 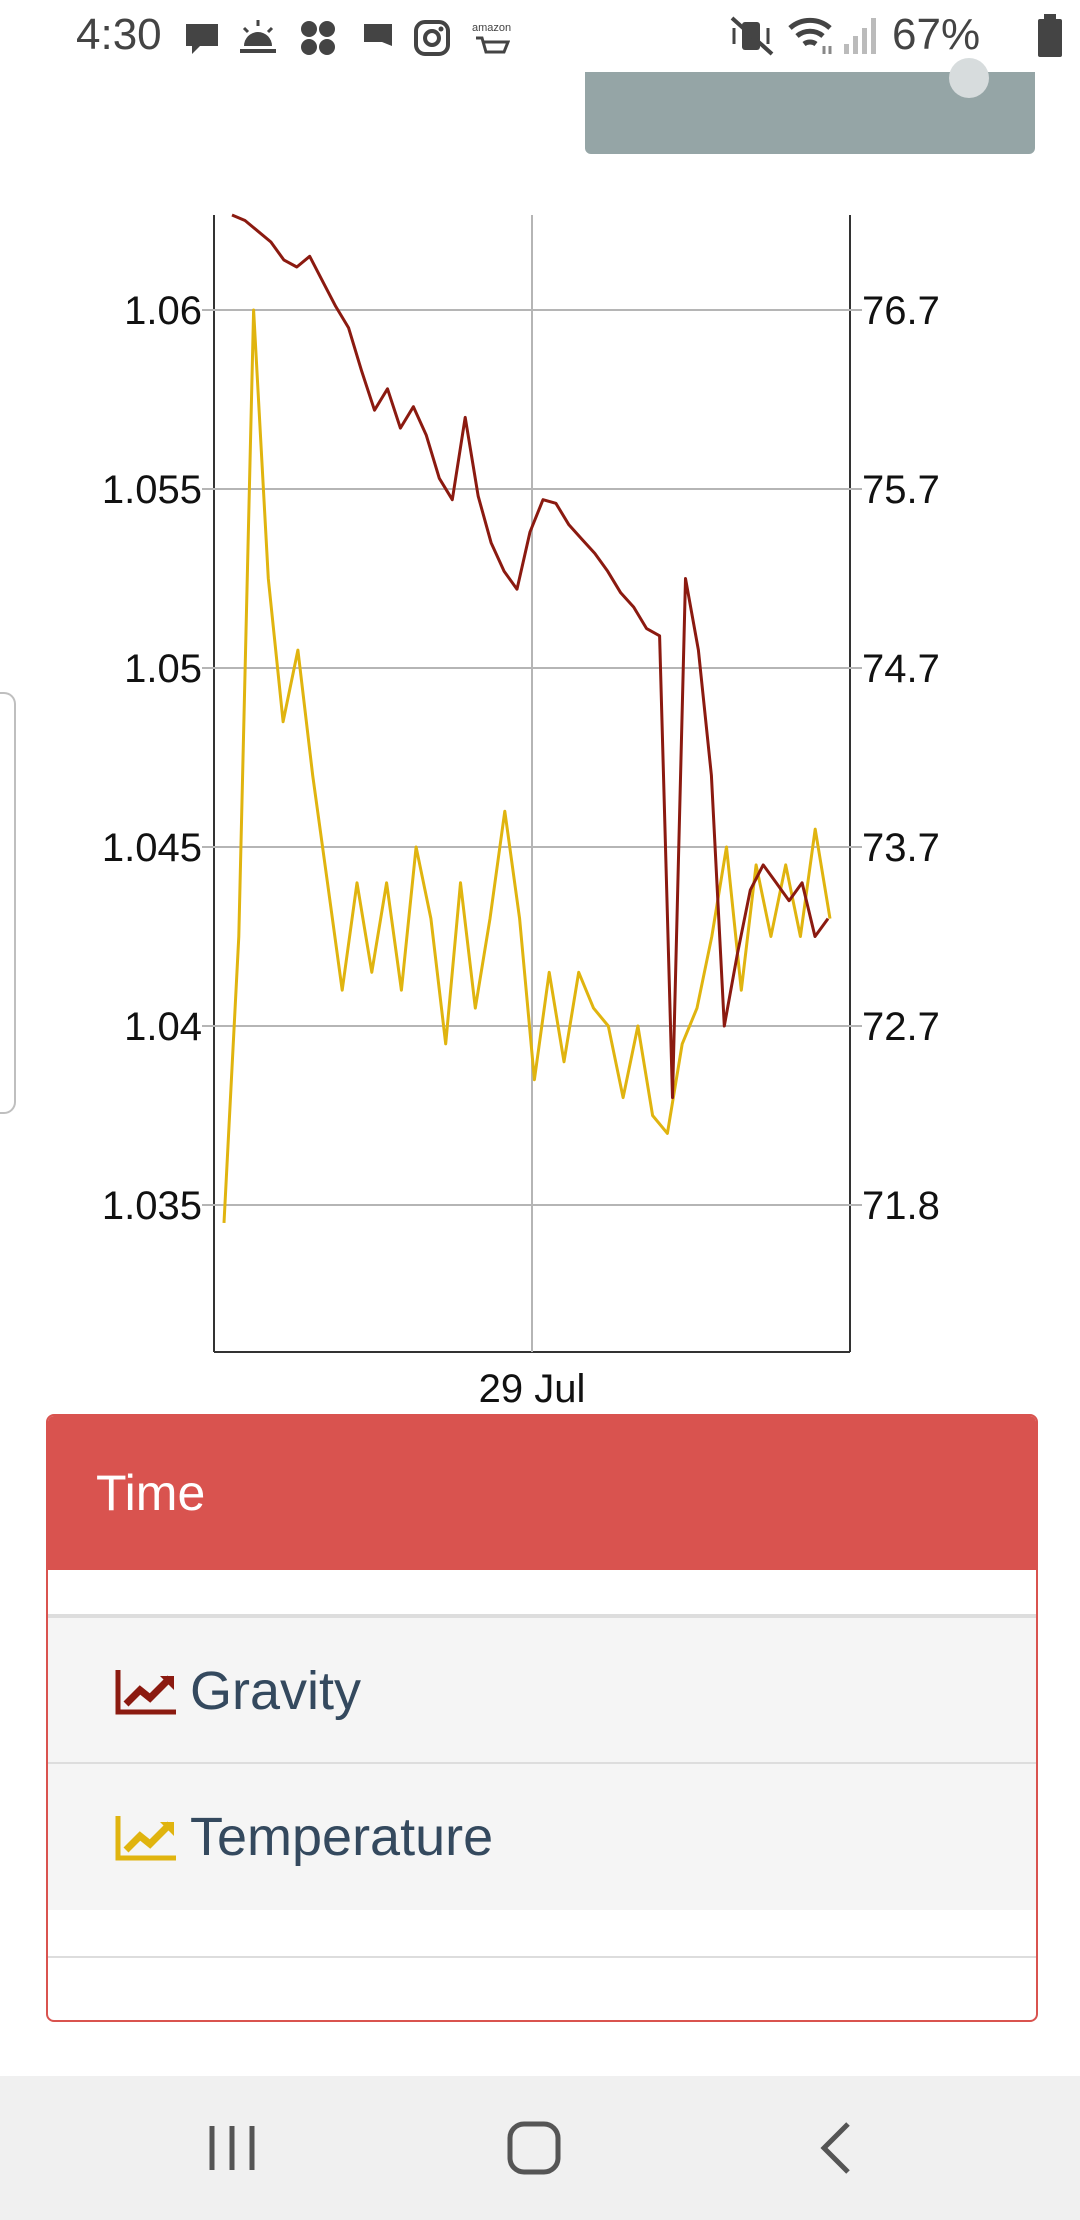 What do you see at coordinates (752, 36) in the screenshot?
I see `mute-vibrate-icon` at bounding box center [752, 36].